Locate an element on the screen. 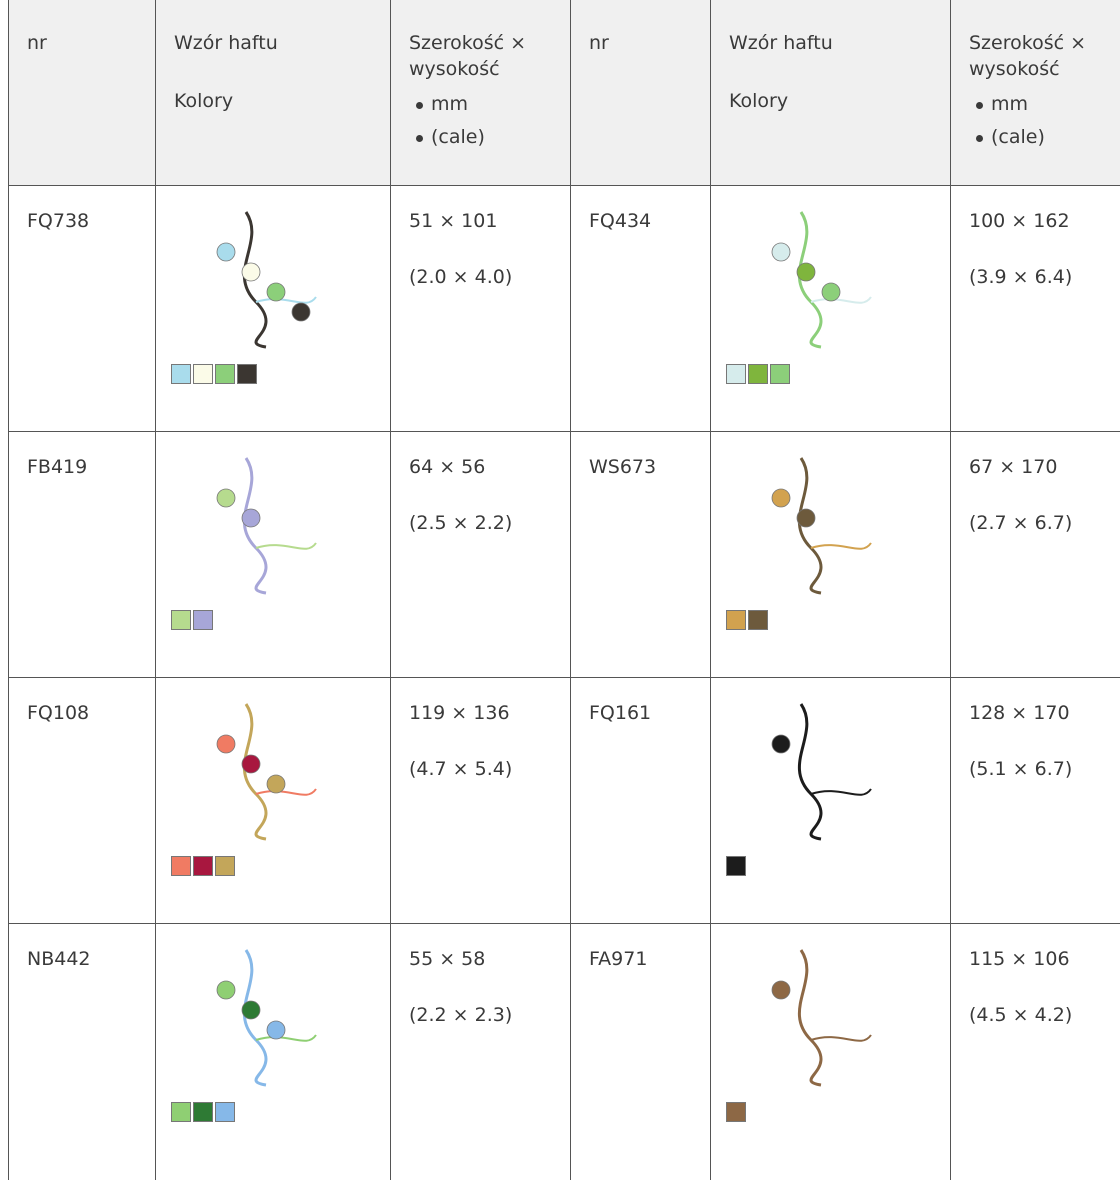  size-mm: 115 × 106 is located at coordinates (1019, 959).